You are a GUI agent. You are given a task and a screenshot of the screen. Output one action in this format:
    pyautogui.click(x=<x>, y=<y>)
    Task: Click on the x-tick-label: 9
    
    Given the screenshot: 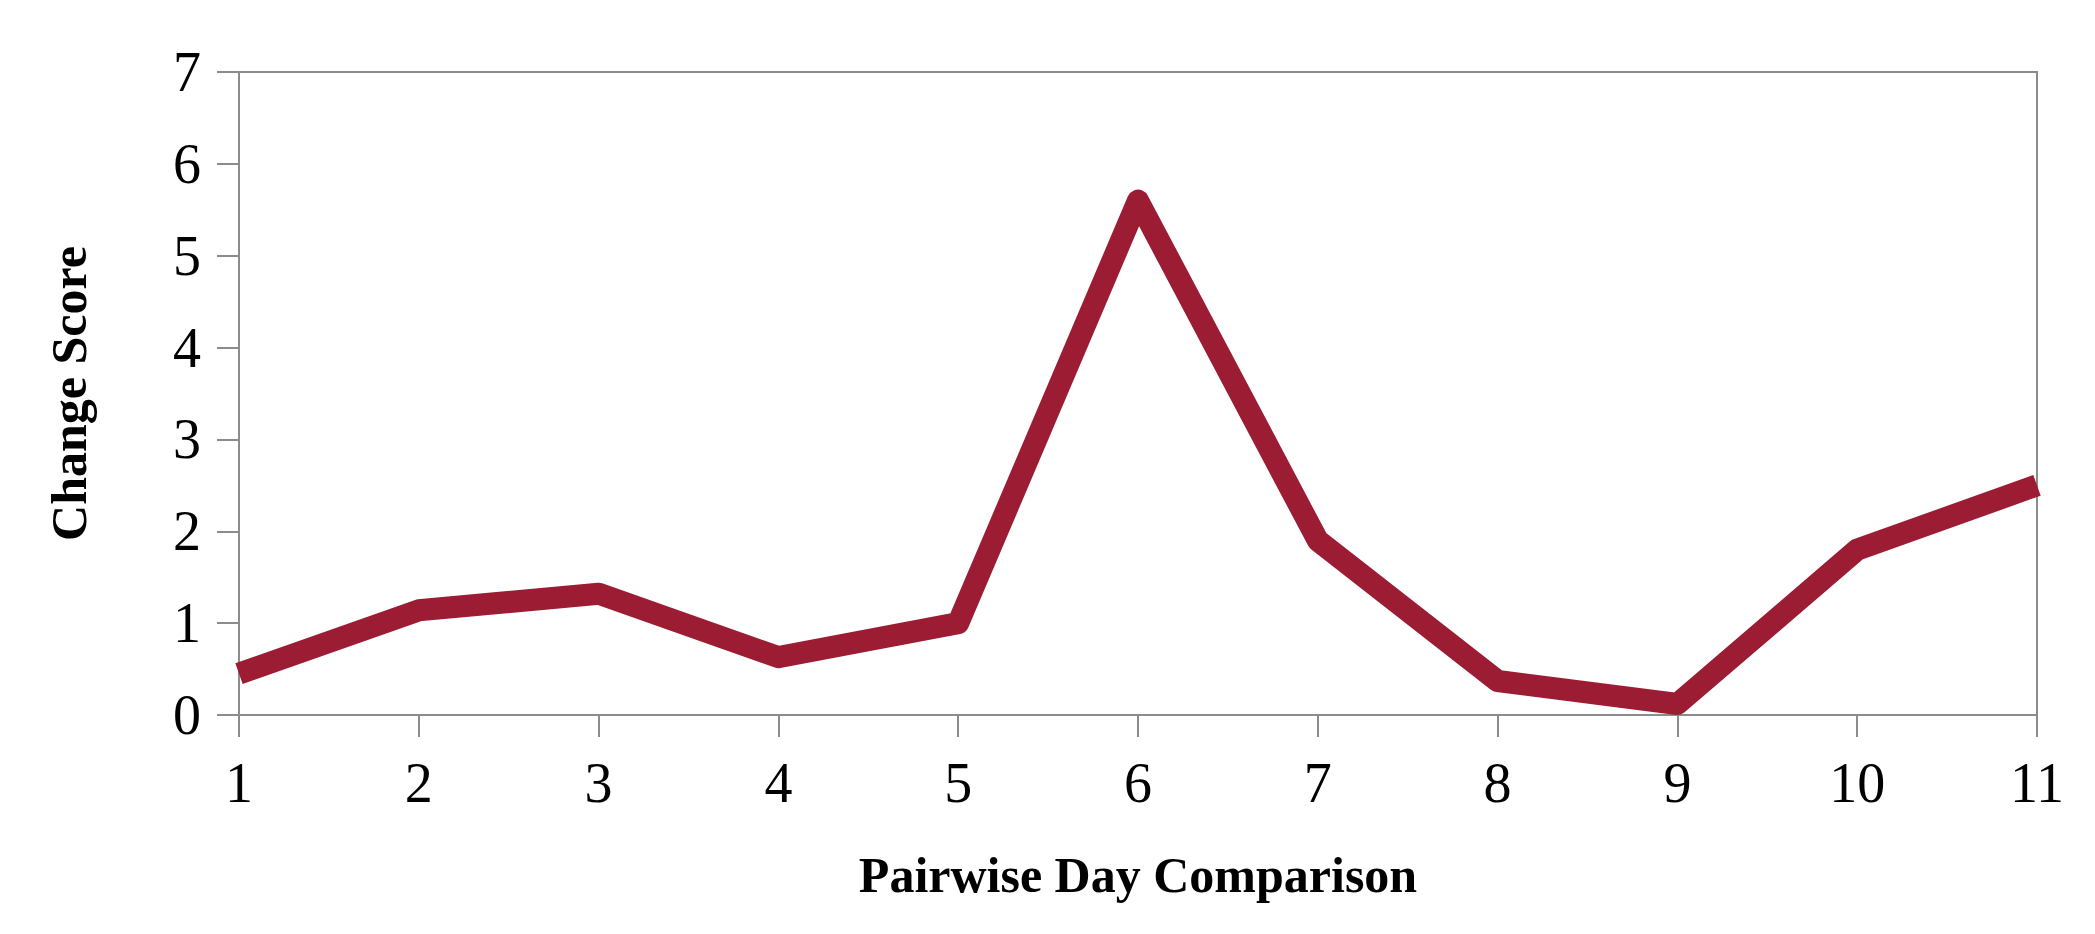 What is the action you would take?
    pyautogui.click(x=1677, y=783)
    